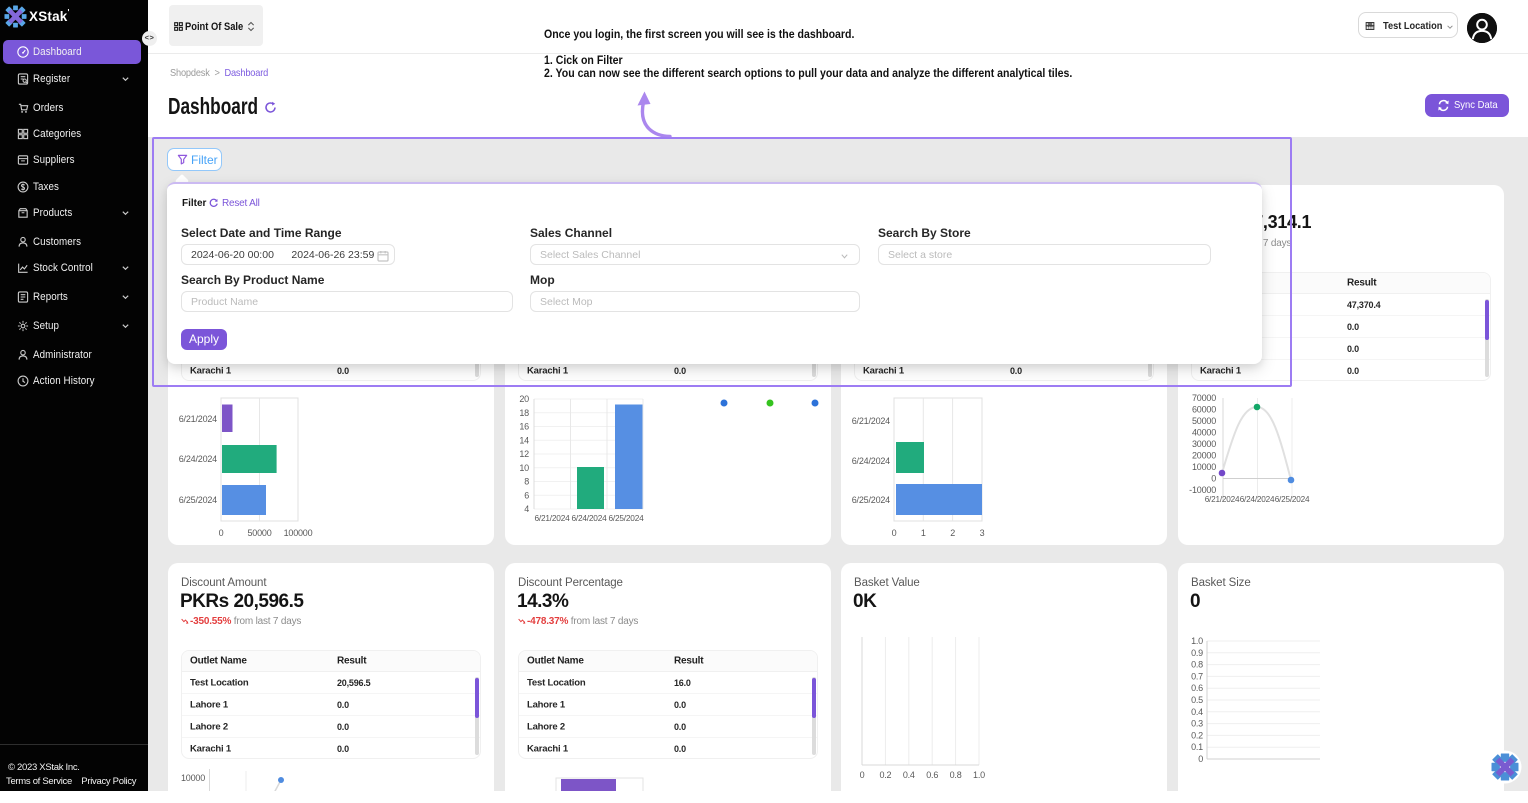 This screenshot has height=803, width=1528. I want to click on svg-text: 0.7, so click(1197, 676).